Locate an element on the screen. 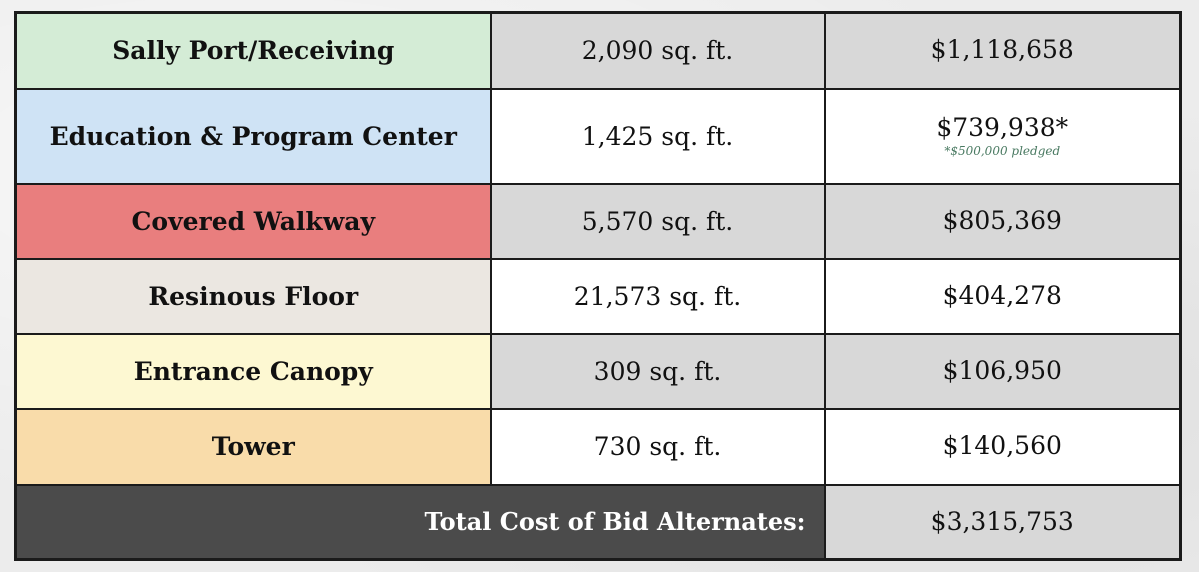  row-cost: $1,118,658 is located at coordinates (1002, 50).